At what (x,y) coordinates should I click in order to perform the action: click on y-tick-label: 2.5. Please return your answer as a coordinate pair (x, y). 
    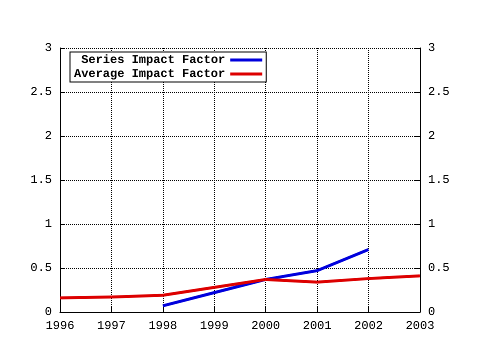
    Looking at the image, I should click on (41, 92).